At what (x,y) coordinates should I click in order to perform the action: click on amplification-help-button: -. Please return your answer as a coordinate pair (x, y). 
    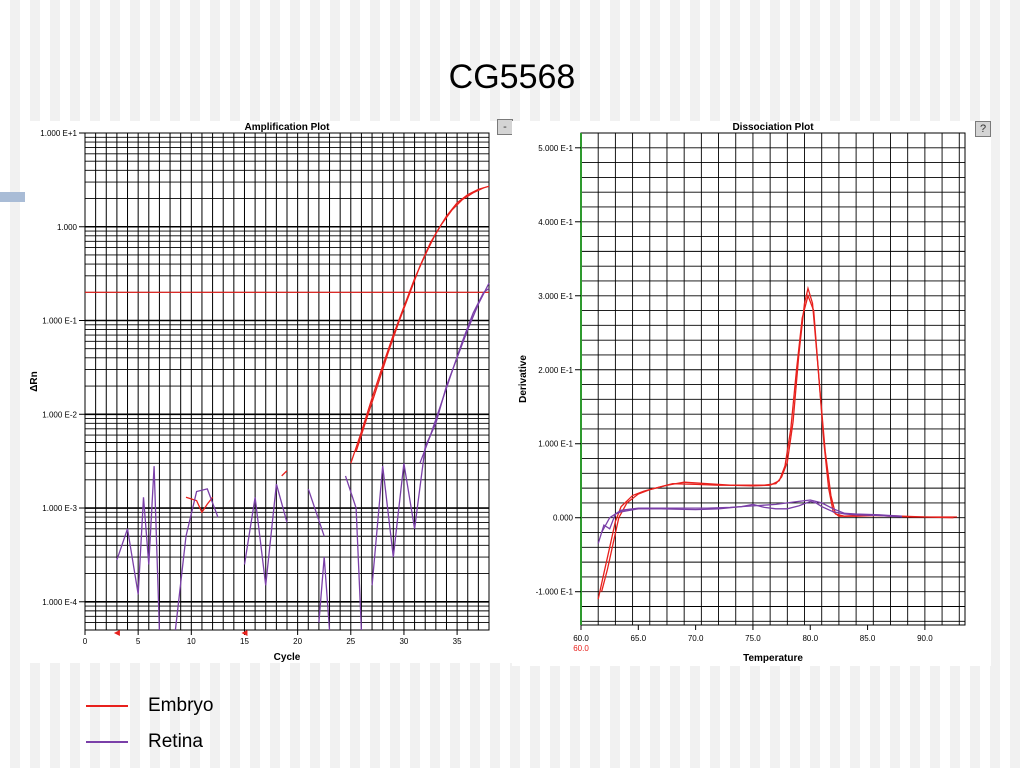
    Looking at the image, I should click on (505, 127).